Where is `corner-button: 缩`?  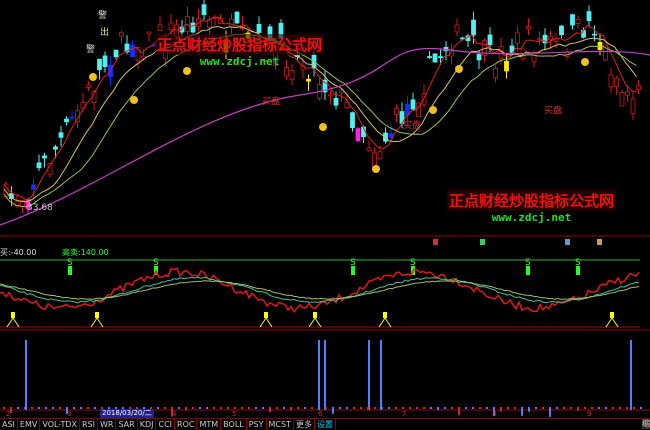 corner-button: 缩 is located at coordinates (646, 424).